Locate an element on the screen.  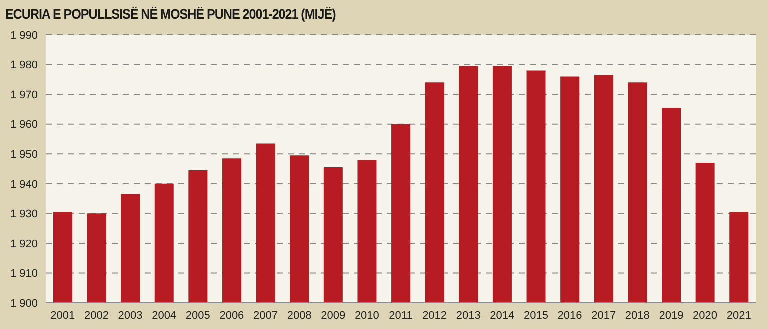
y-tick-label: 1 970 is located at coordinates (24, 95).